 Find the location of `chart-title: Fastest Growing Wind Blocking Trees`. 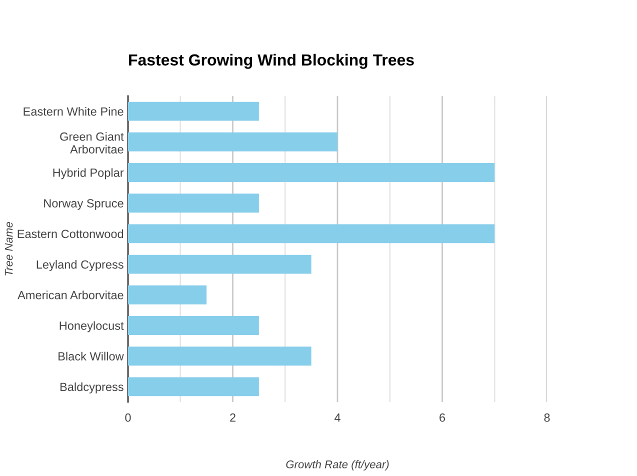

chart-title: Fastest Growing Wind Blocking Trees is located at coordinates (271, 61).